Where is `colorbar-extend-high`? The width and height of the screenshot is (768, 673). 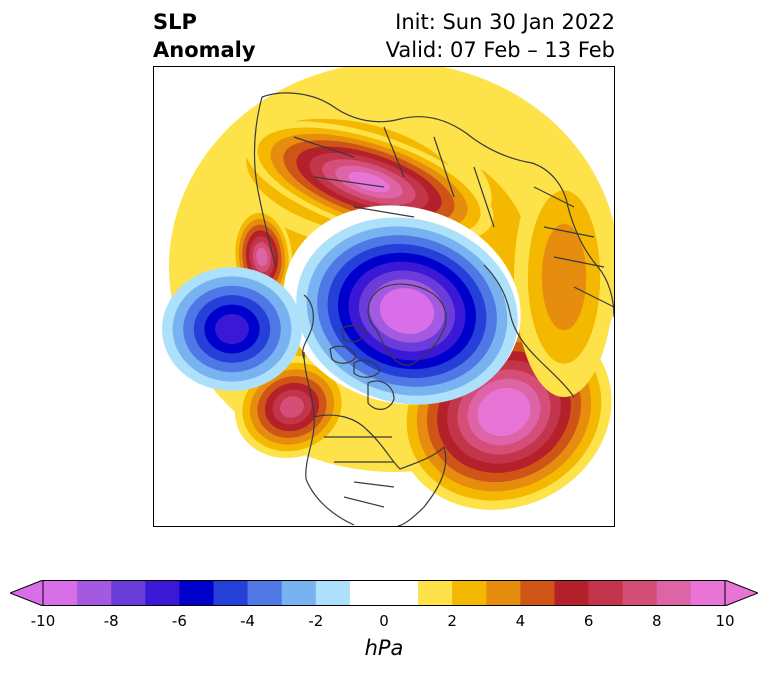
colorbar-extend-high is located at coordinates (741, 593).